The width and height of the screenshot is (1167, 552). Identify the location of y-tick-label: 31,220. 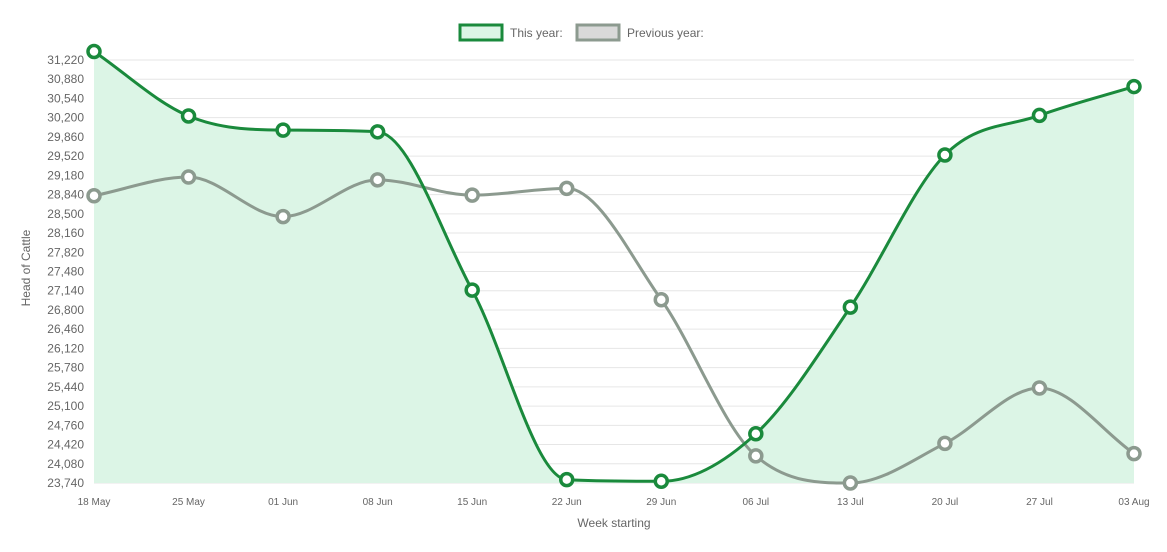
(65, 60).